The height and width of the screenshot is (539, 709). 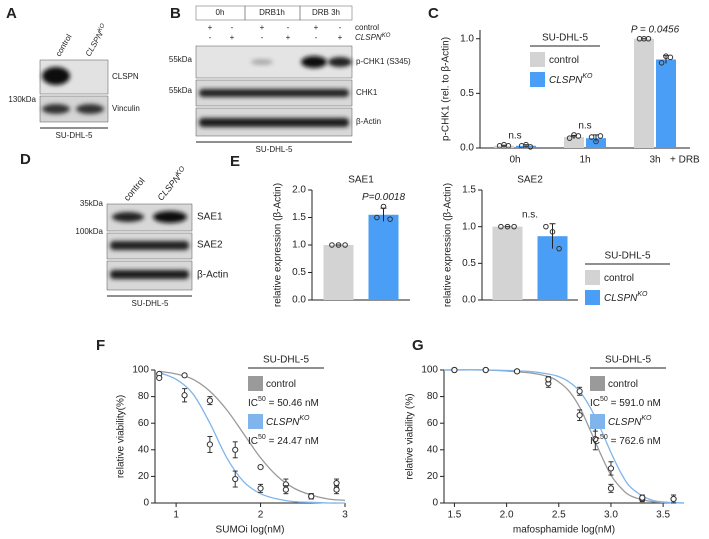 I want to click on ic50-rest: = 762.6 nM, so click(x=634, y=441).